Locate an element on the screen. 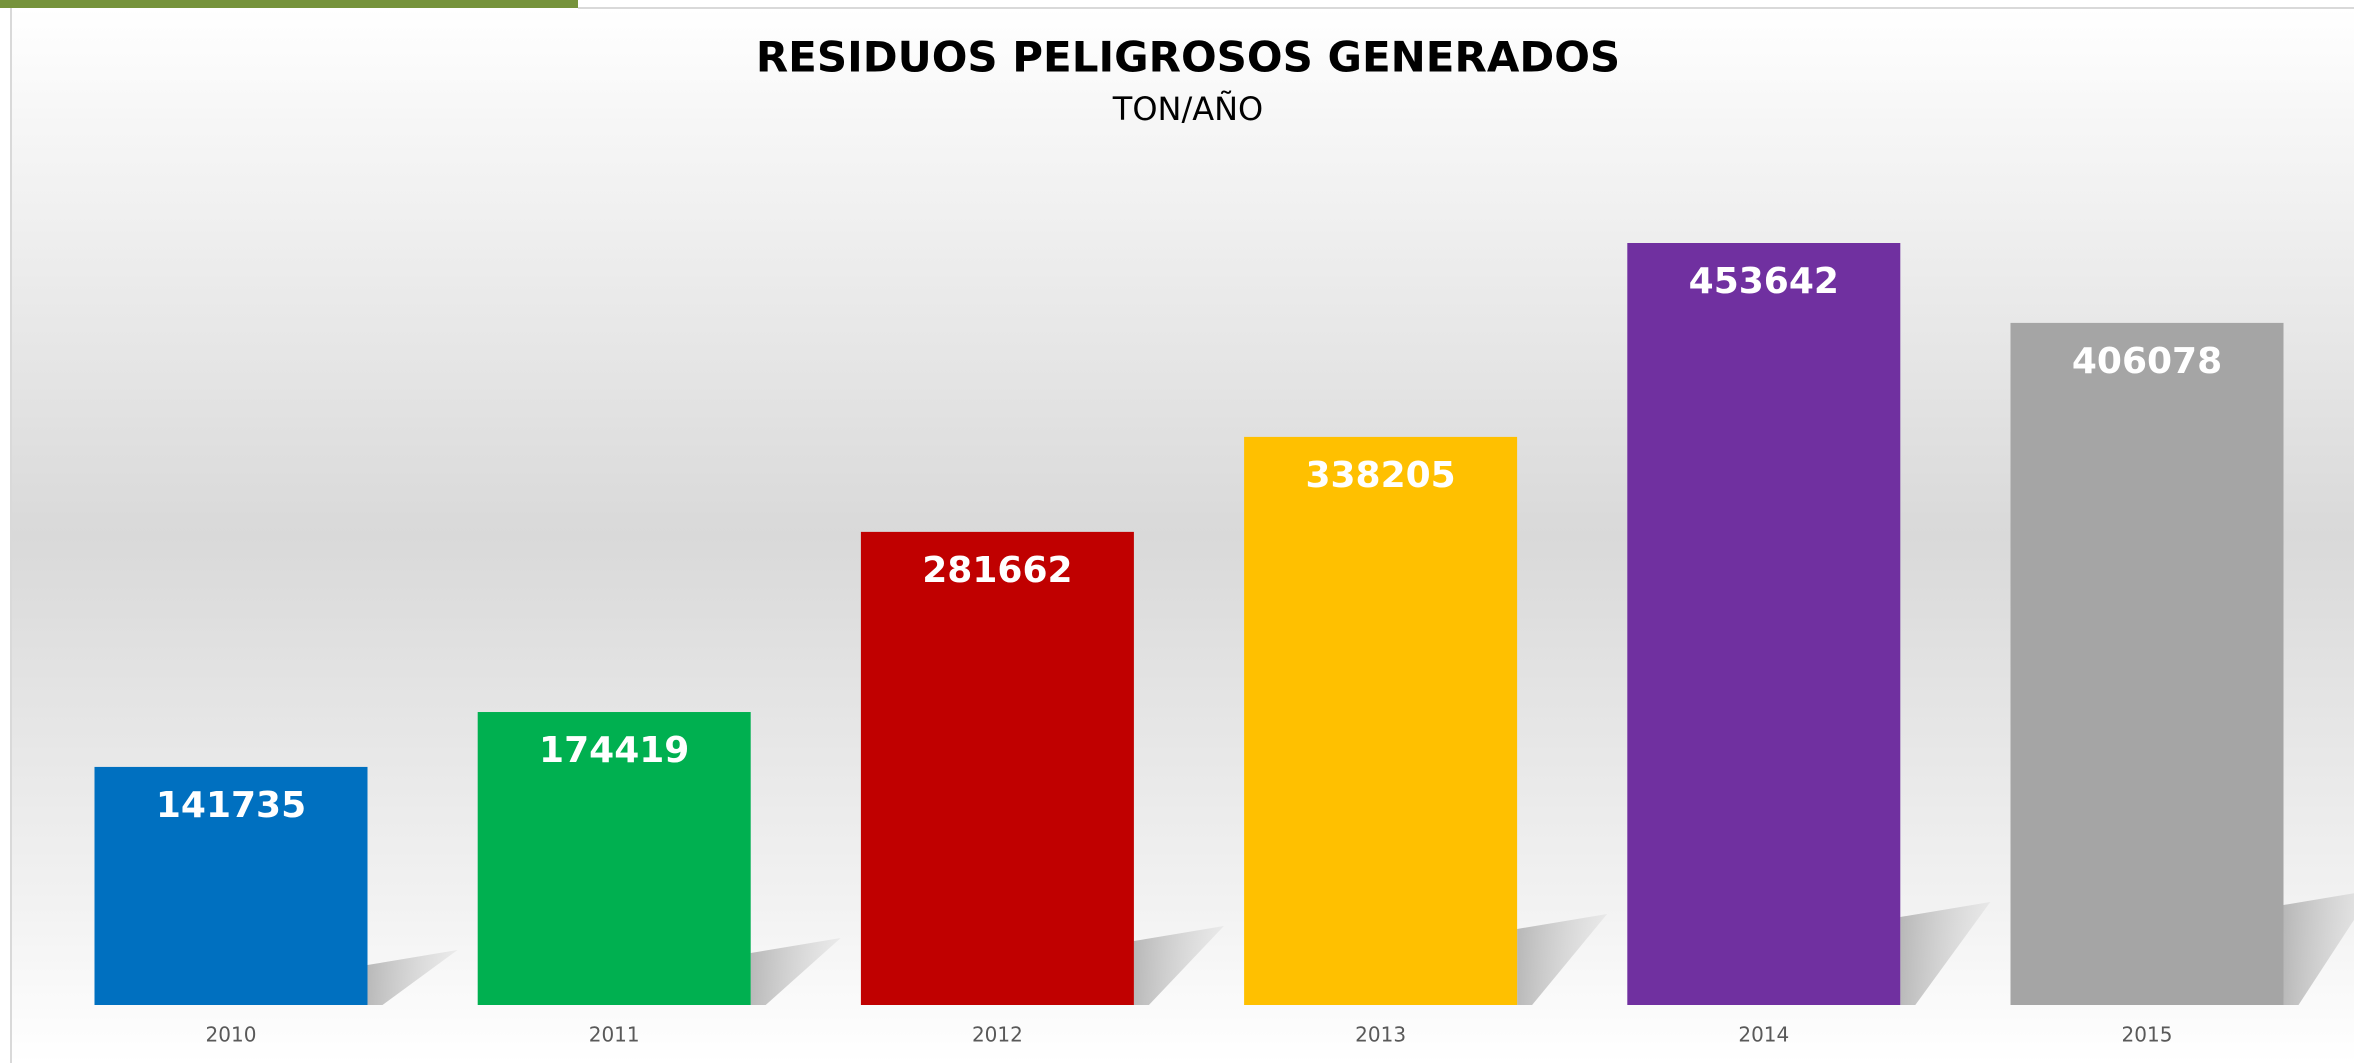 The height and width of the screenshot is (1063, 2354). x-tick-label: 2013 is located at coordinates (1380, 1035).